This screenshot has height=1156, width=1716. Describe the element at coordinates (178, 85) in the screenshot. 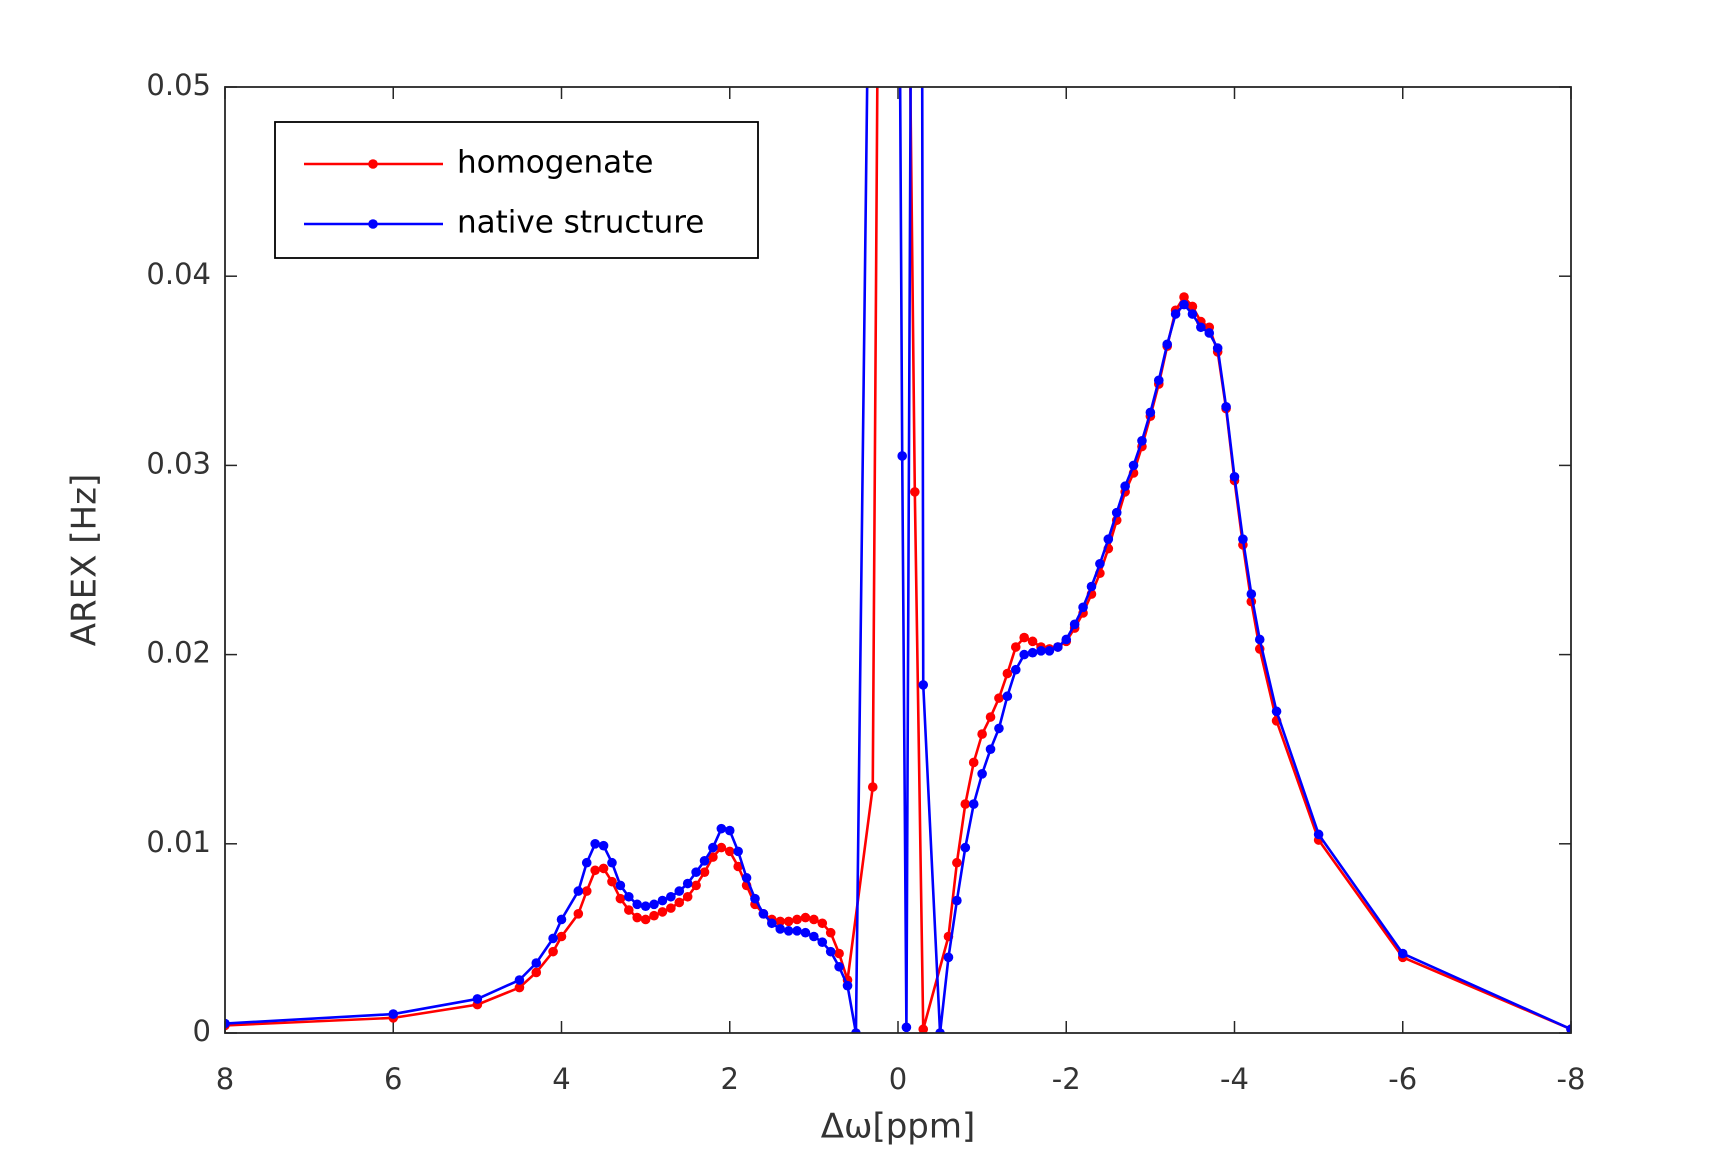

I see `y-tick-label: 0.05` at that location.